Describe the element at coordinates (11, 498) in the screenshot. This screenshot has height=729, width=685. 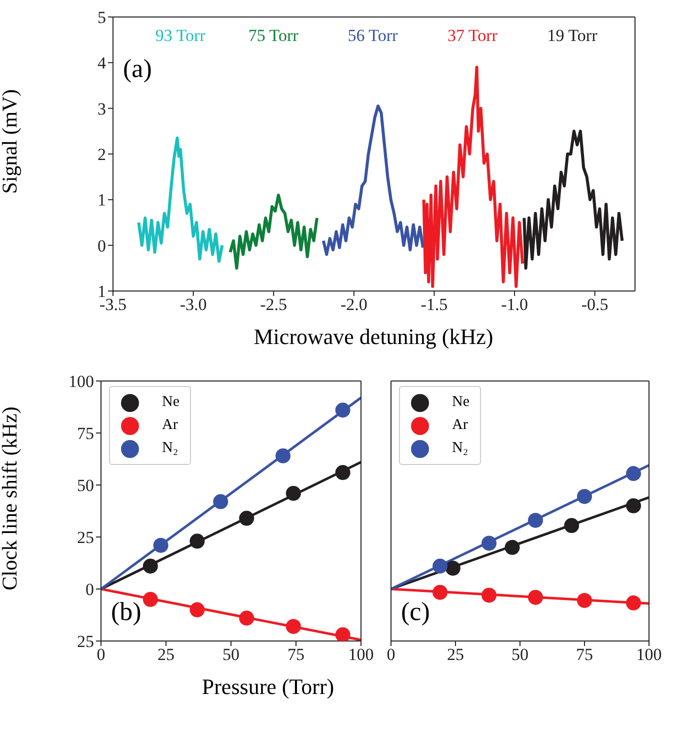
I see `y-axis-title: Clock line shift (kHz)` at that location.